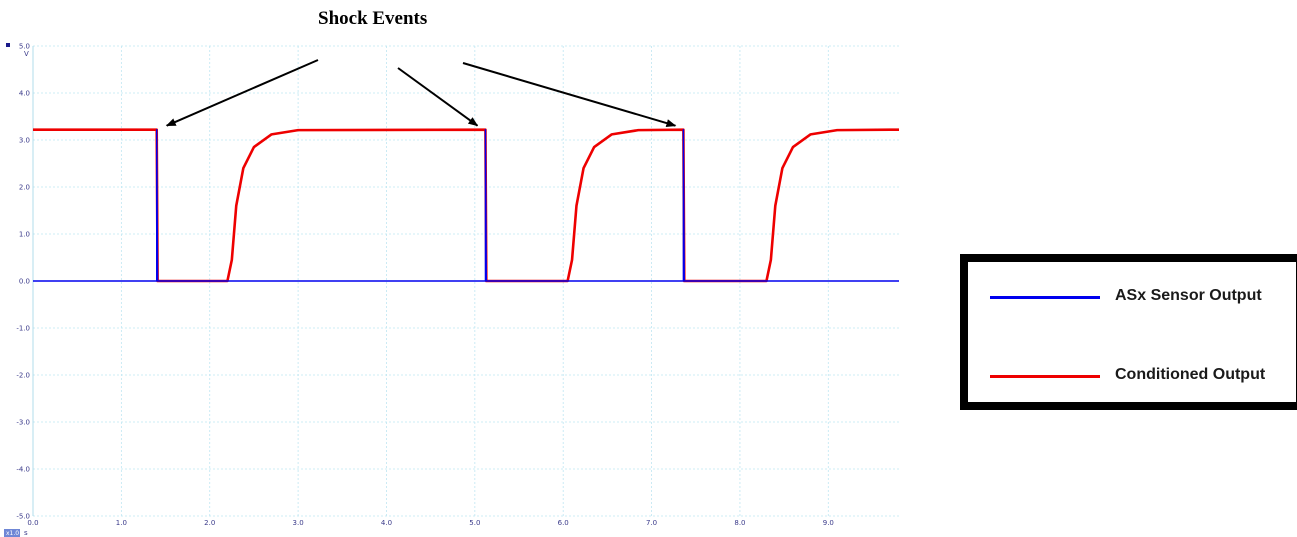  Describe the element at coordinates (32, 523) in the screenshot. I see `x-tick-label: 0.0` at that location.